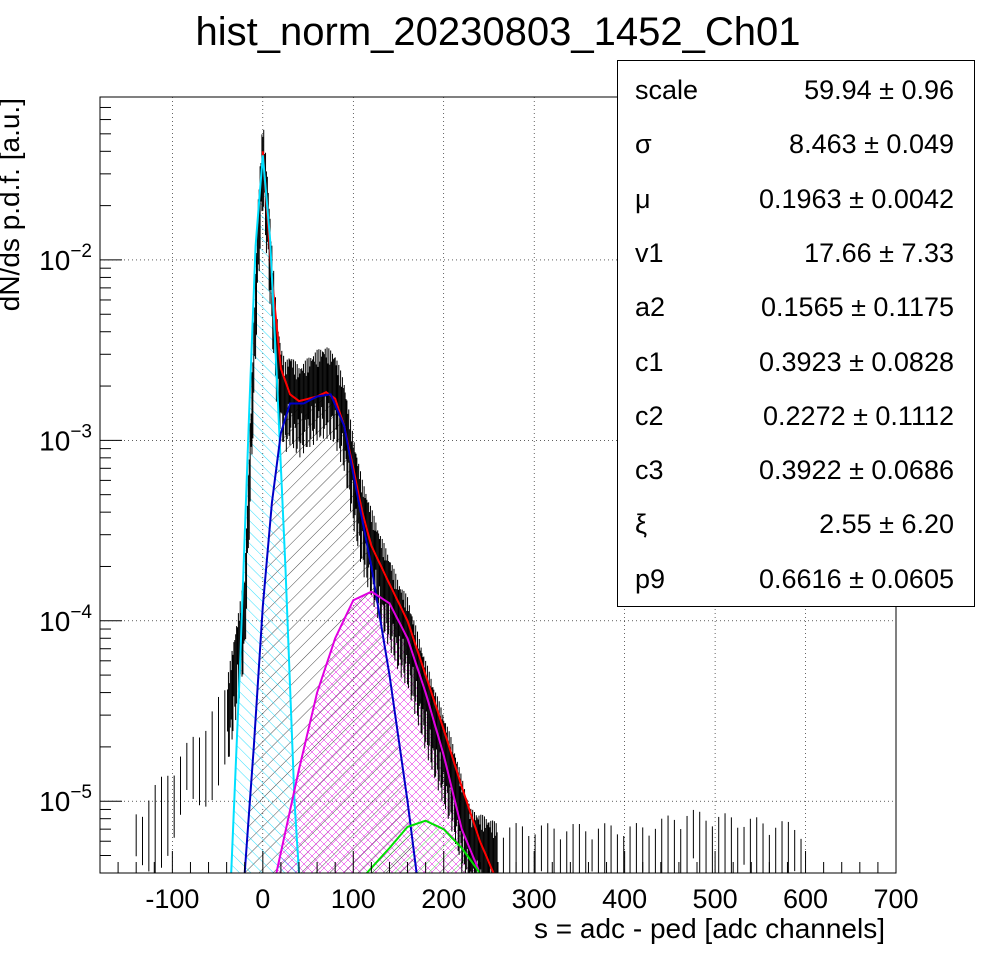 The height and width of the screenshot is (972, 996). Describe the element at coordinates (443, 899) in the screenshot. I see `x-tick-label: 200` at that location.